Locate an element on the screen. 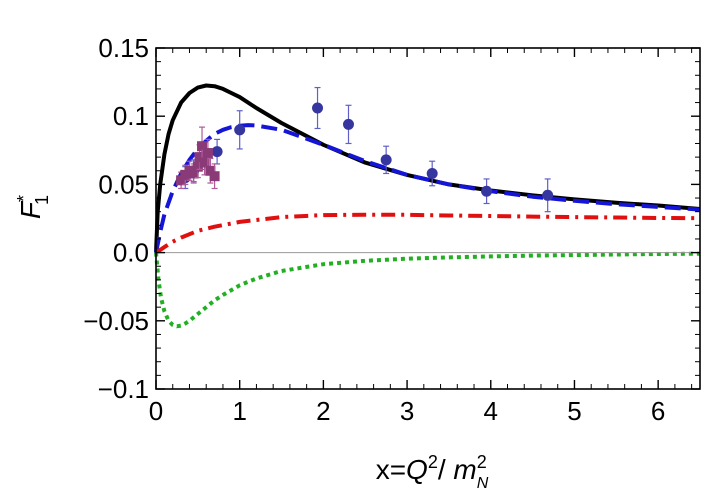 The width and height of the screenshot is (706, 496). x-axis-label: x=Q2/ m2 N is located at coordinates (432, 472).